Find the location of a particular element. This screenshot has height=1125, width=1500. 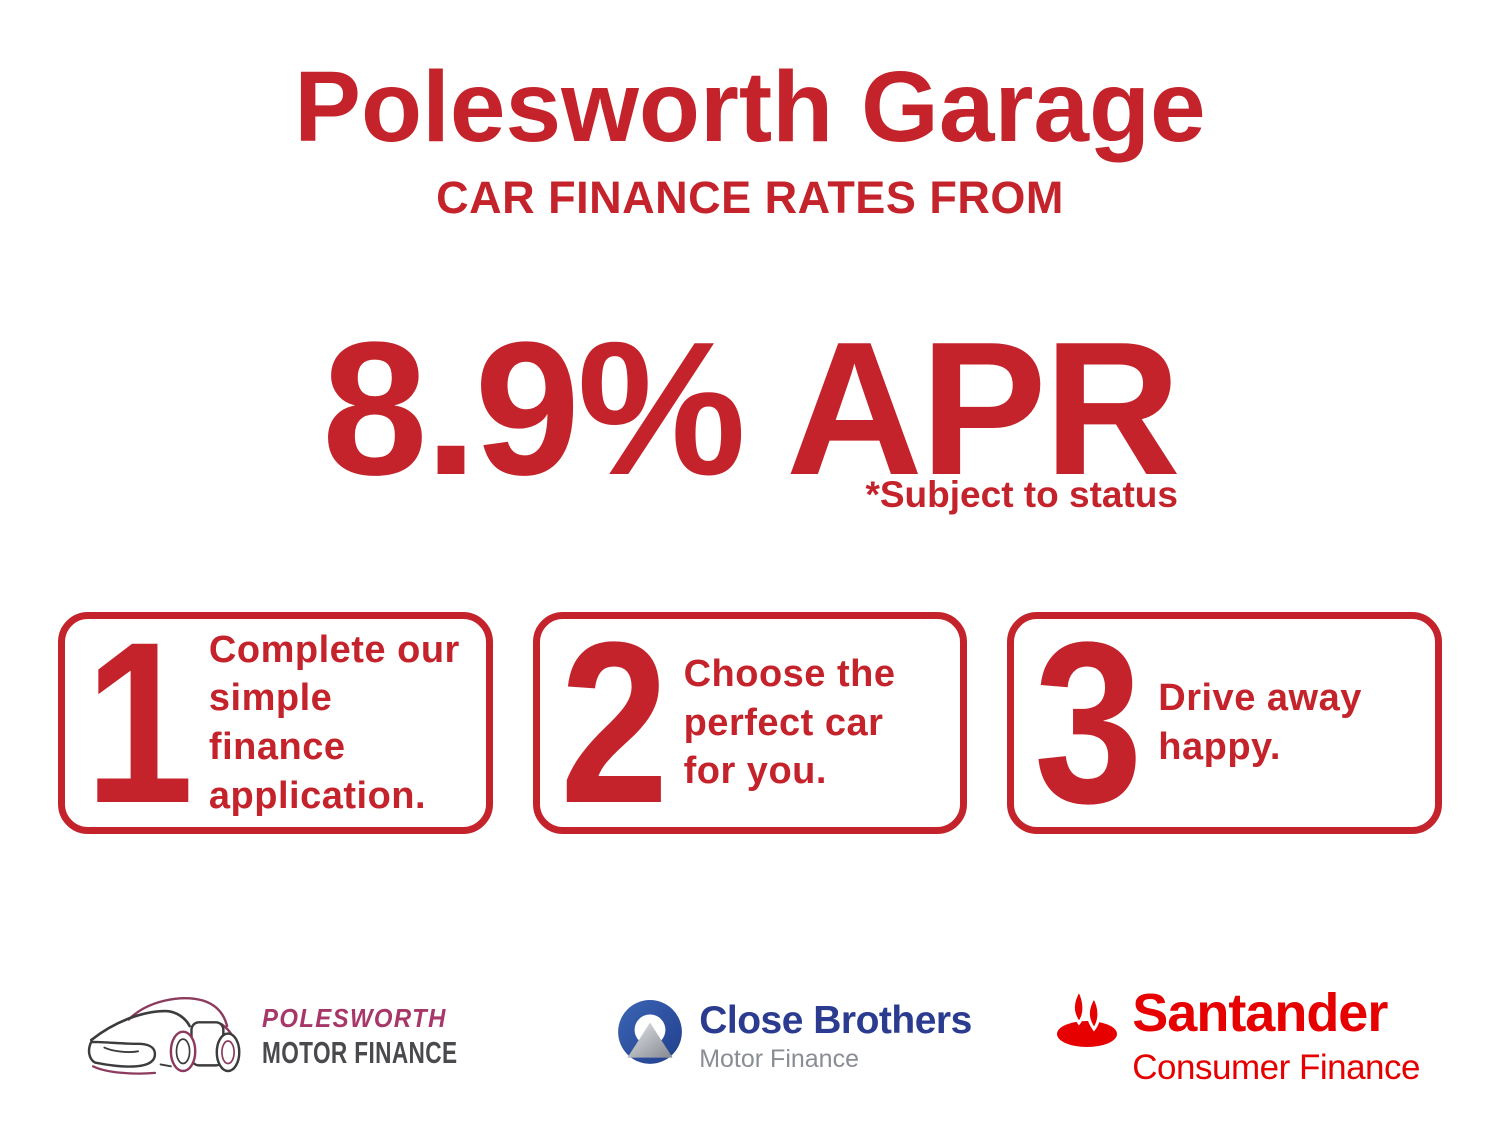

step-text: Choose the perfect car for you. is located at coordinates (789, 723).